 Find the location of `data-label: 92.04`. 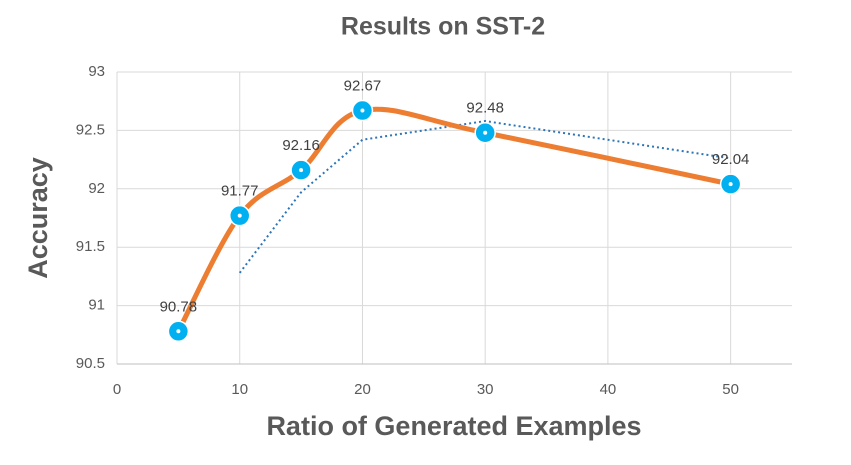

data-label: 92.04 is located at coordinates (731, 159).